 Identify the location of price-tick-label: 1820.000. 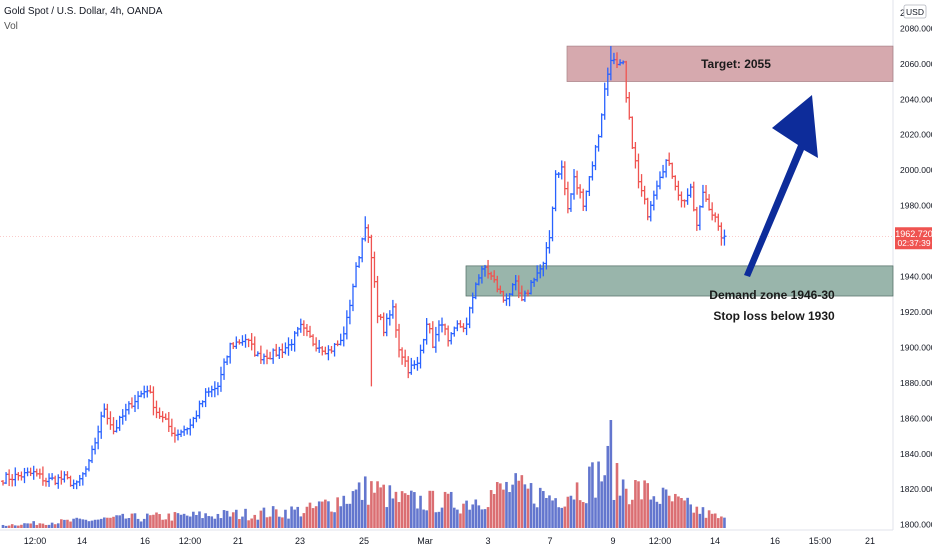
(916, 489).